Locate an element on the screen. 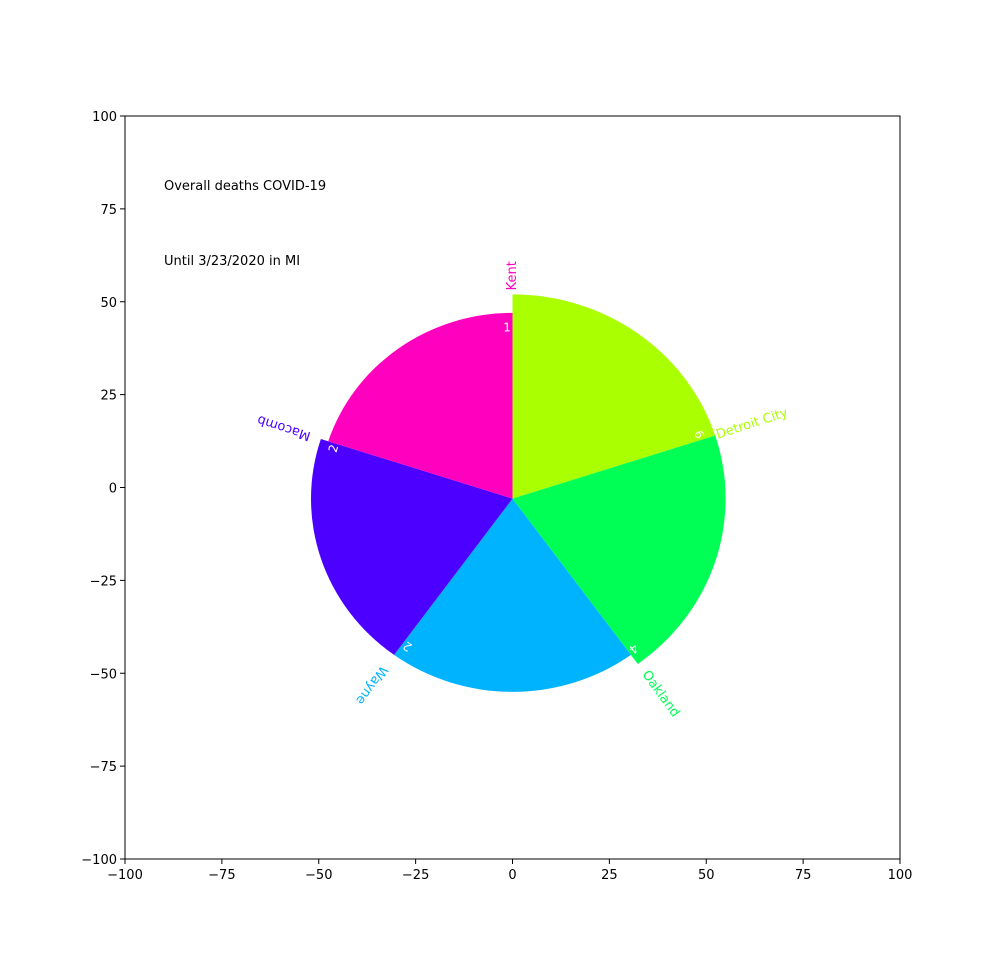  x-tick-label: −50 is located at coordinates (318, 875).